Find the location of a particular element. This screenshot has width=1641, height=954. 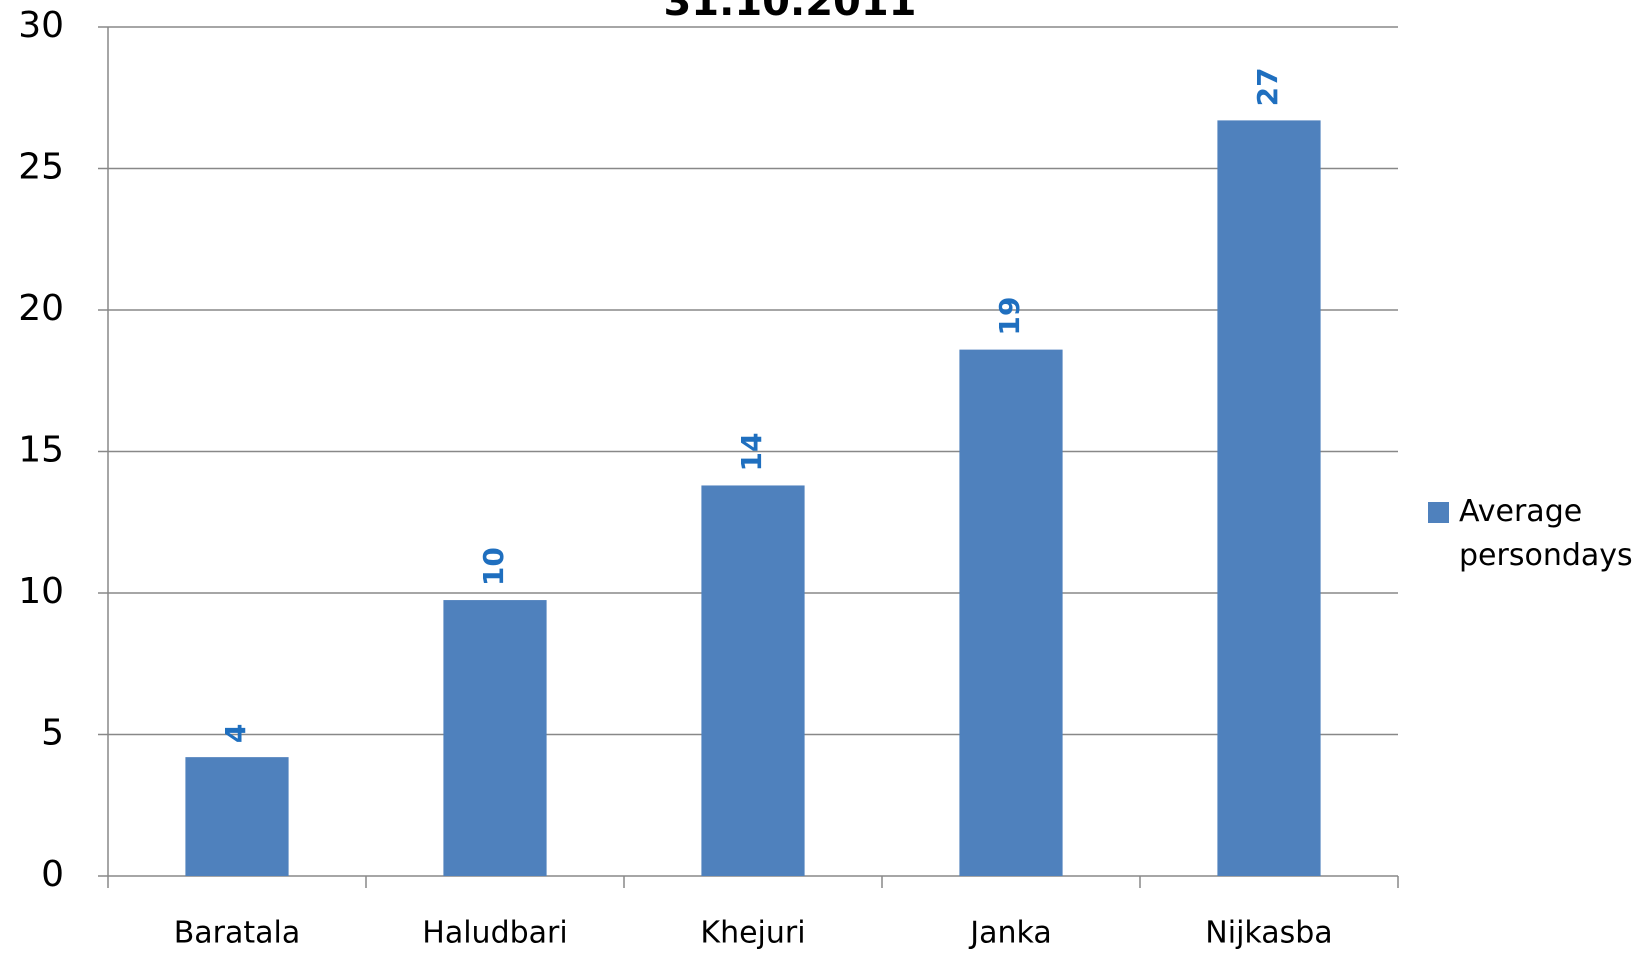

y-tick-label: 25 is located at coordinates (41, 167).